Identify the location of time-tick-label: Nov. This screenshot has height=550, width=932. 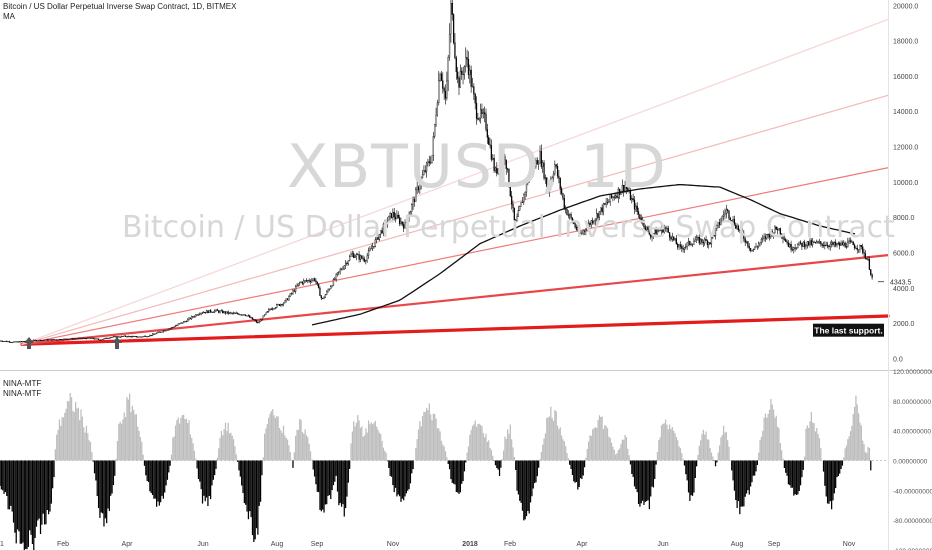
(849, 544).